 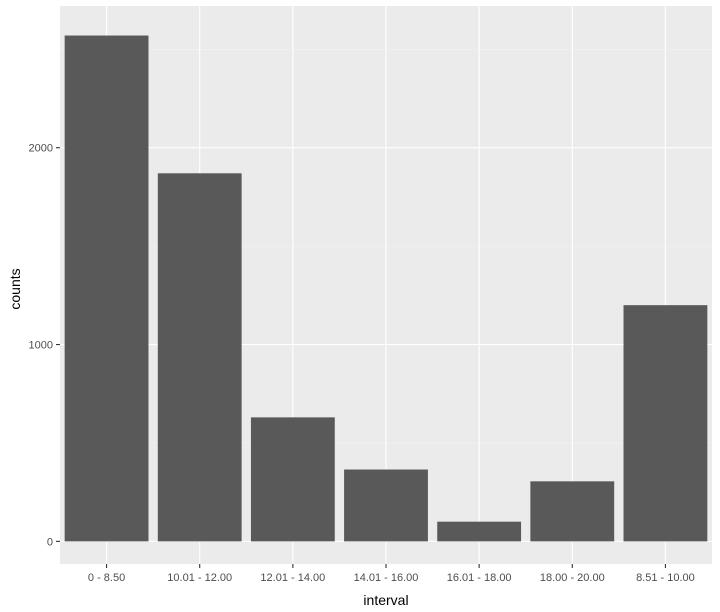 I want to click on x-tick-label: 8.51 - 10.00, so click(x=665, y=578).